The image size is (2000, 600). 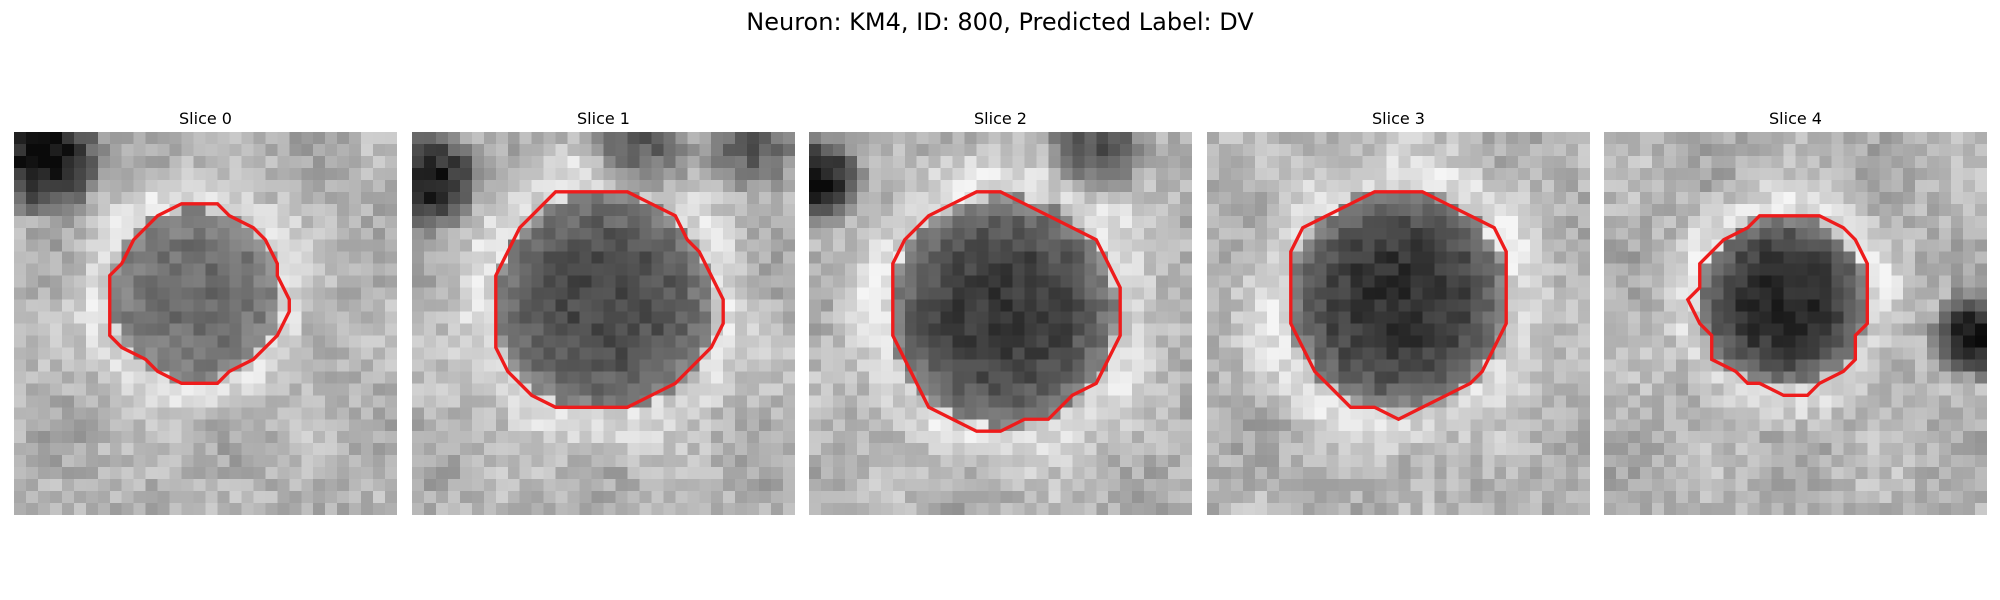 I want to click on slice-panel-3: Slice 3, so click(x=1398, y=311).